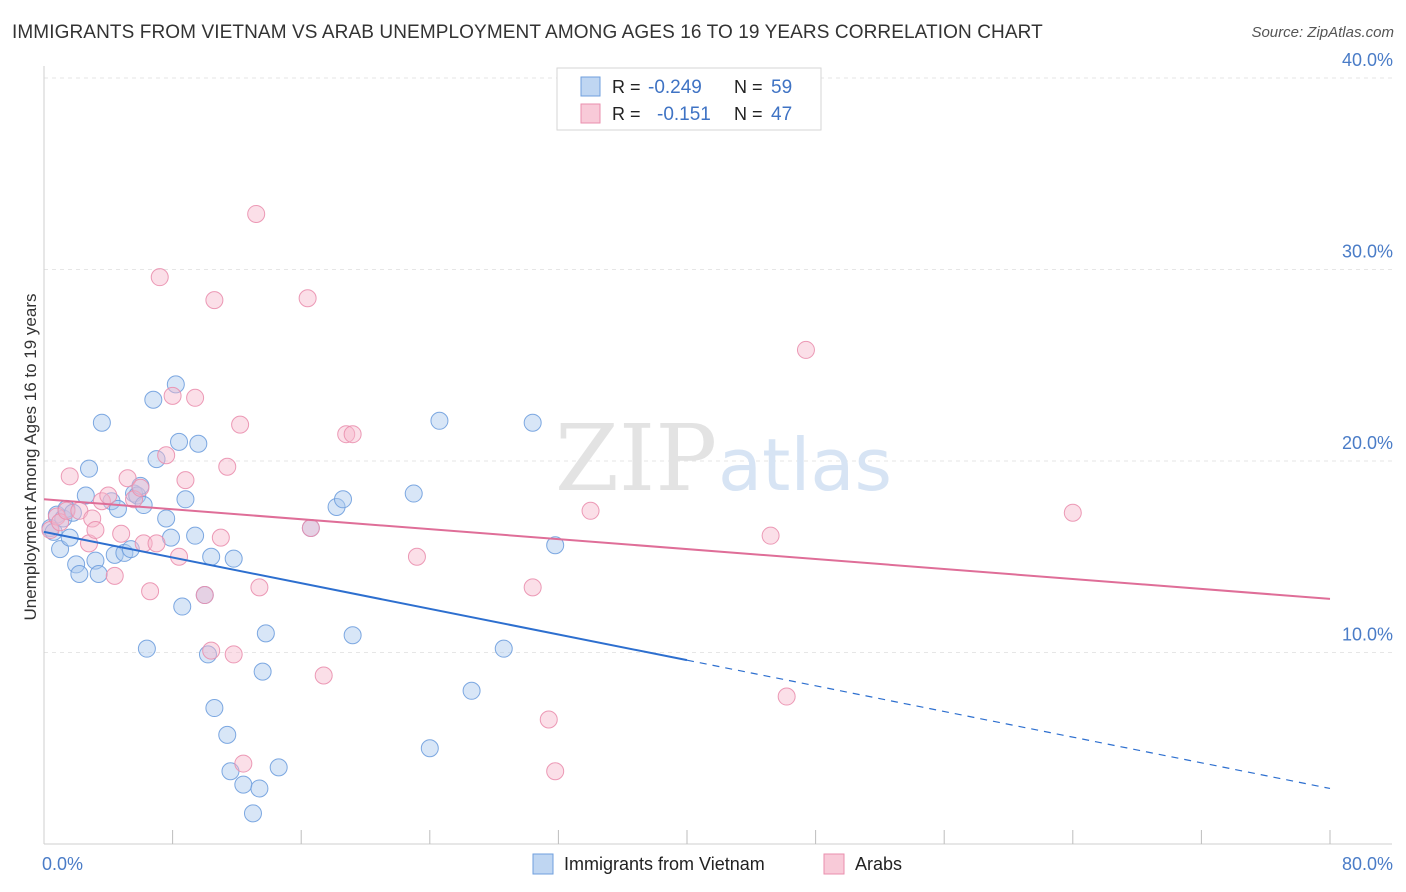 This screenshot has width=1406, height=892. What do you see at coordinates (781, 114) in the screenshot?
I see `legend-n-value-pink: 47` at bounding box center [781, 114].